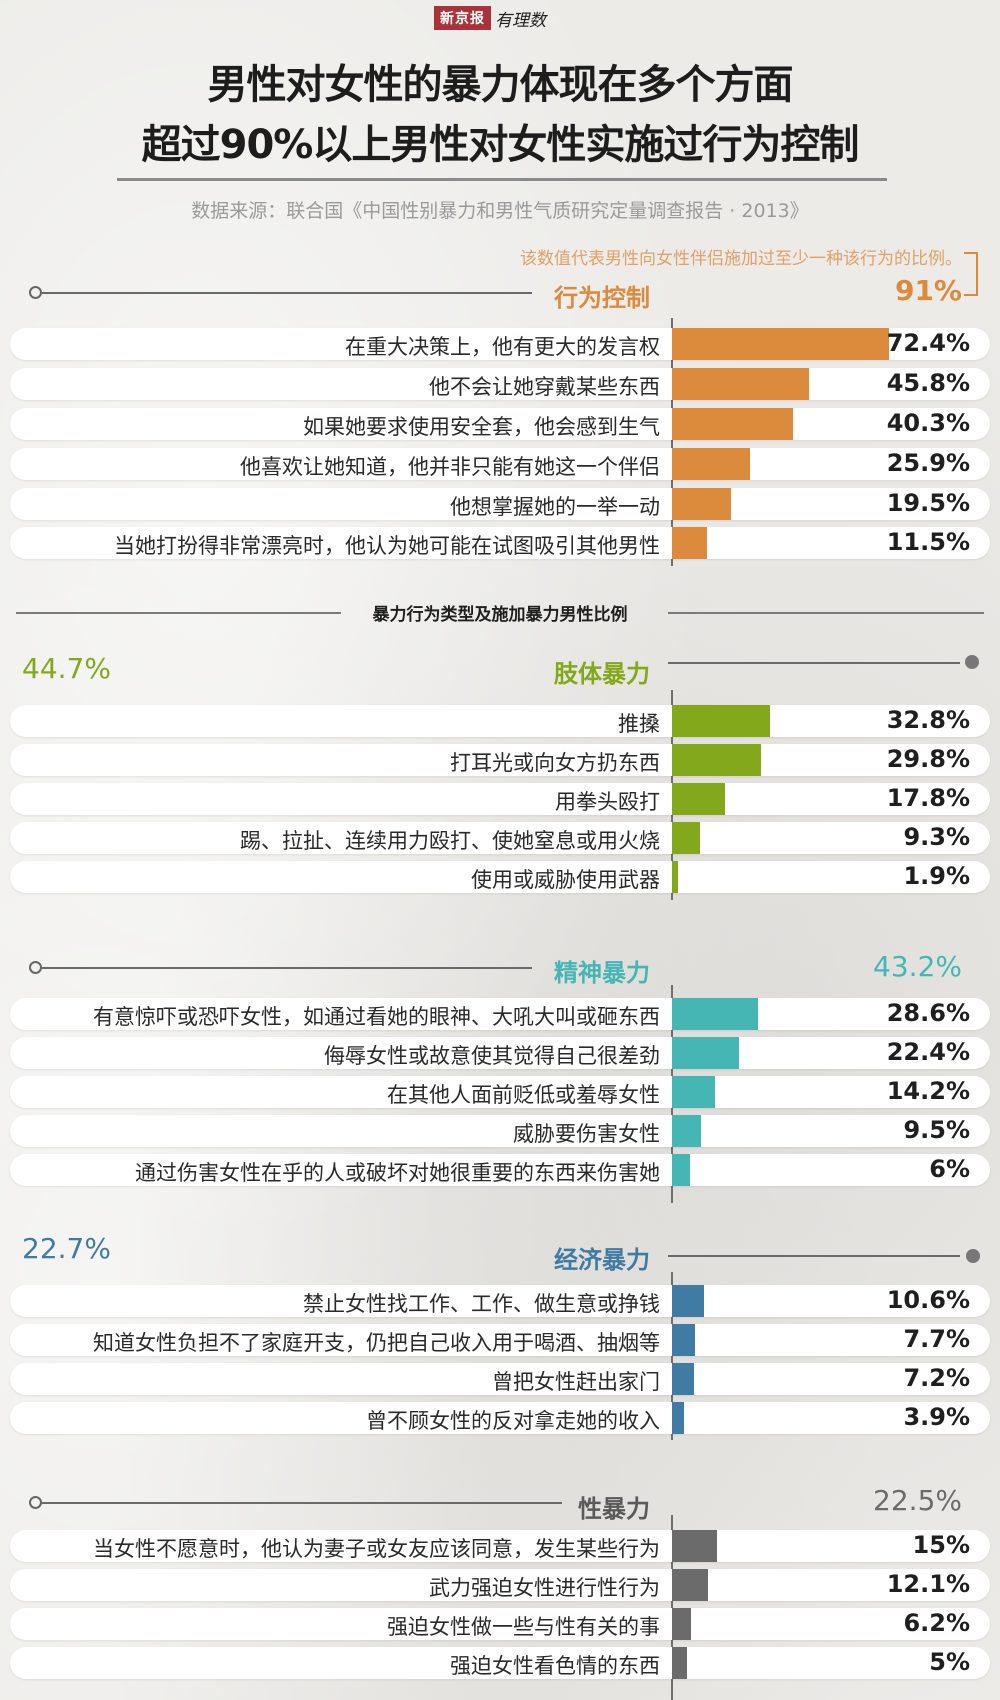 This screenshot has height=1700, width=1000. I want to click on bar-row: 强迫女性看色情的东西 5%, so click(500, 1663).